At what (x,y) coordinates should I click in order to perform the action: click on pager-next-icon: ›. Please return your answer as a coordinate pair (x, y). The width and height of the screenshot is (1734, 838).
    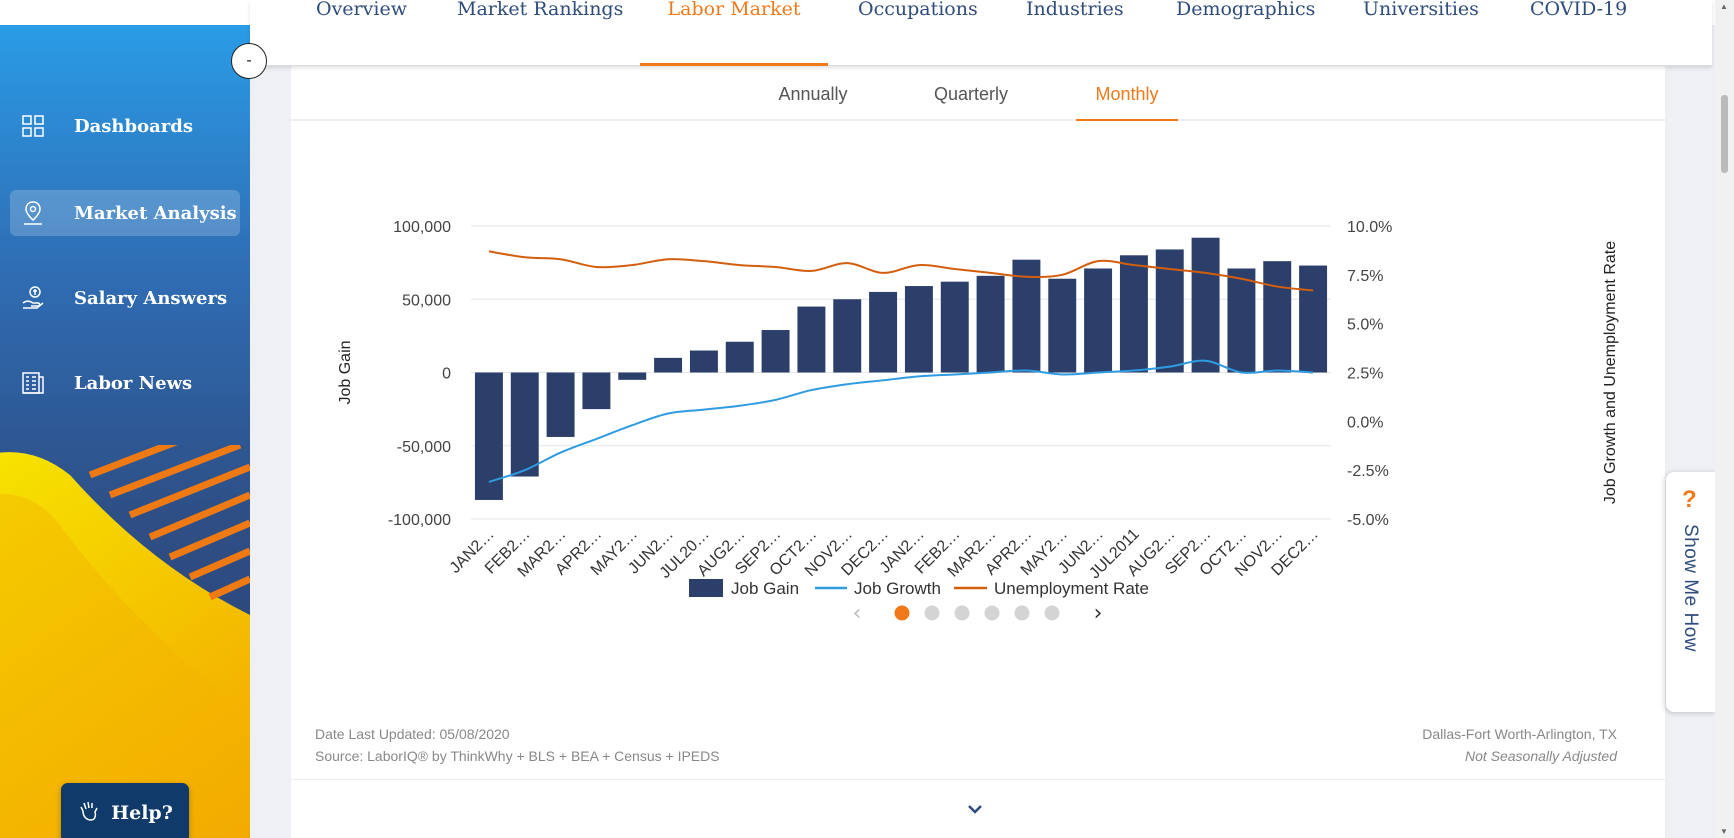
    Looking at the image, I should click on (1098, 613).